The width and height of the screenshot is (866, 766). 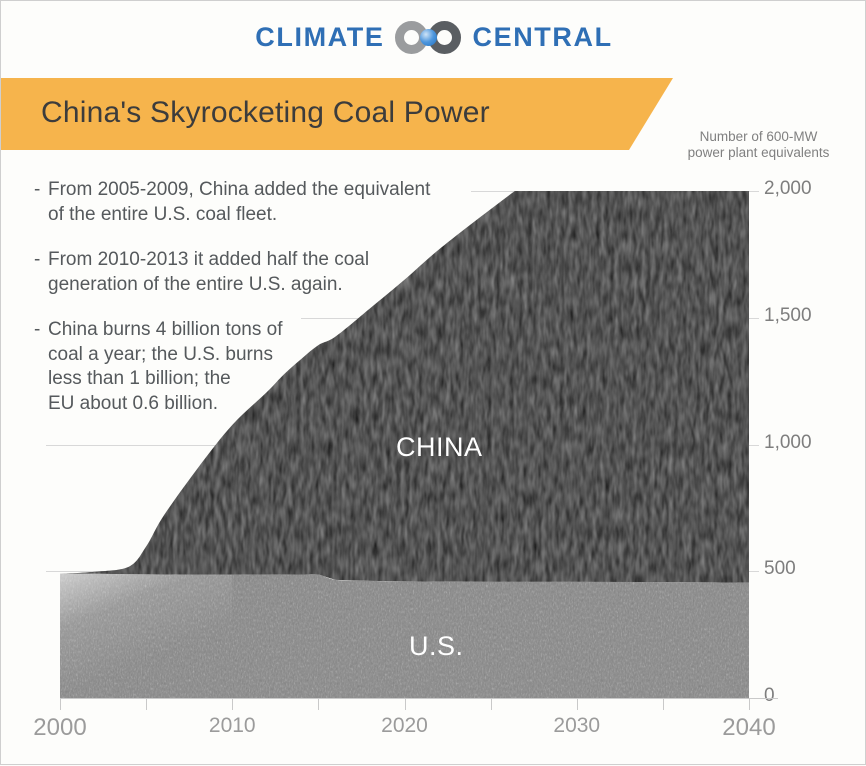 What do you see at coordinates (788, 442) in the screenshot?
I see `y-axis-label: 1,000` at bounding box center [788, 442].